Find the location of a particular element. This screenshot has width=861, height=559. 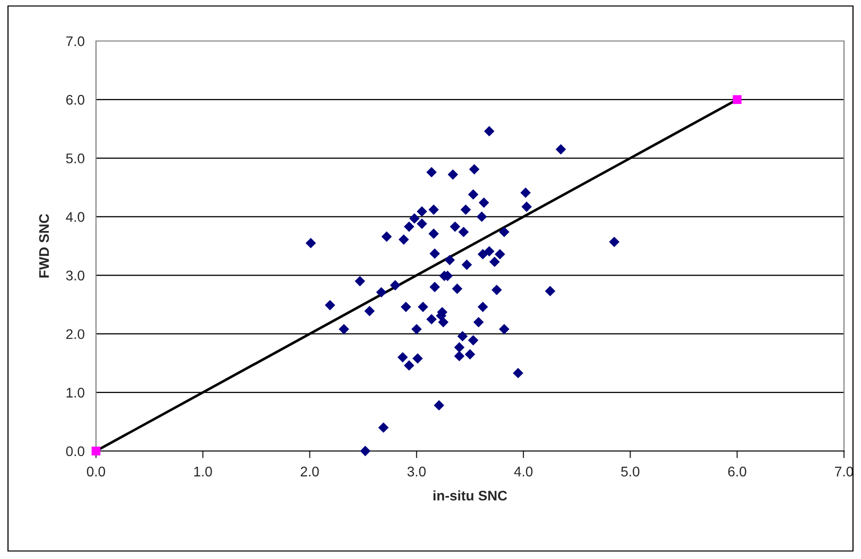

x-tick-label: 3.0 is located at coordinates (416, 471).